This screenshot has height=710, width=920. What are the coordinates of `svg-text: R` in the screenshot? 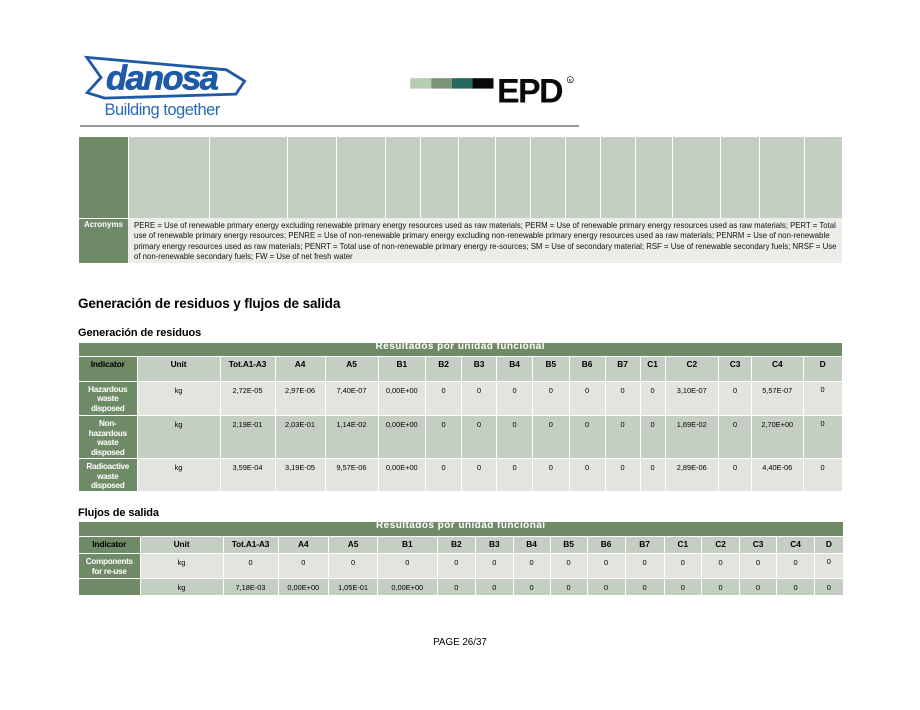 It's located at (570, 80).